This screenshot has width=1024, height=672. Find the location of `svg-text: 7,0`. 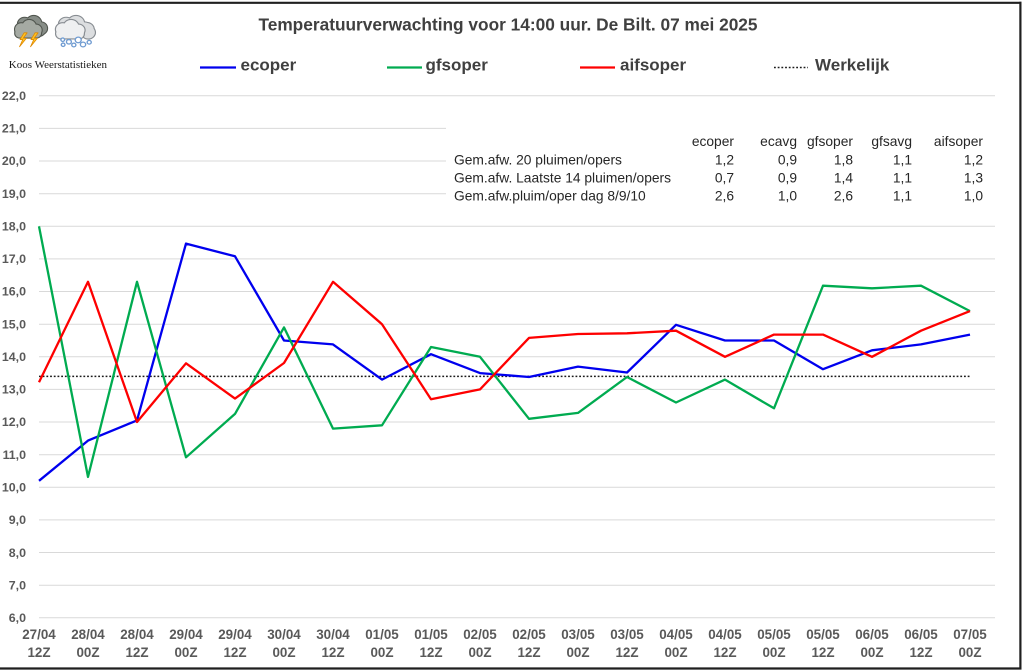

svg-text: 7,0 is located at coordinates (17, 585).